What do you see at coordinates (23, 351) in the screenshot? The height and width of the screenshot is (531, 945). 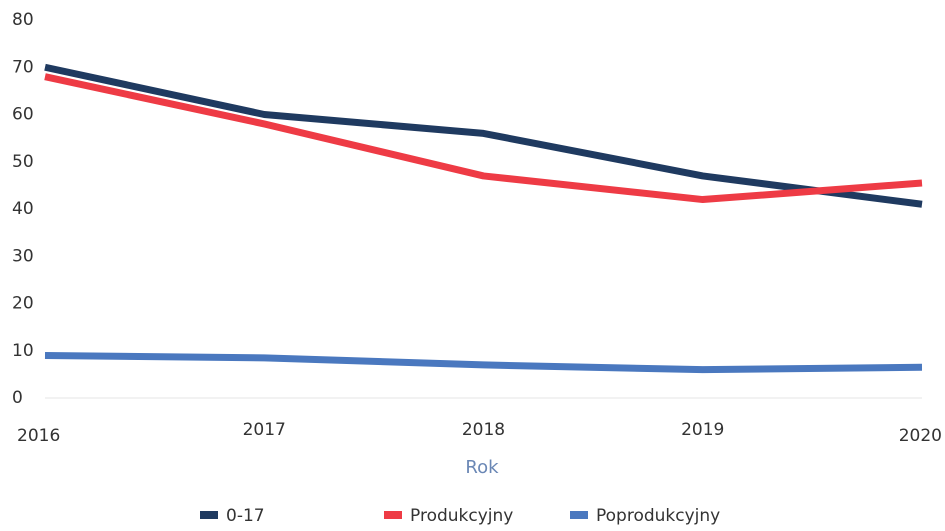 I see `y-tick-label: 10` at bounding box center [23, 351].